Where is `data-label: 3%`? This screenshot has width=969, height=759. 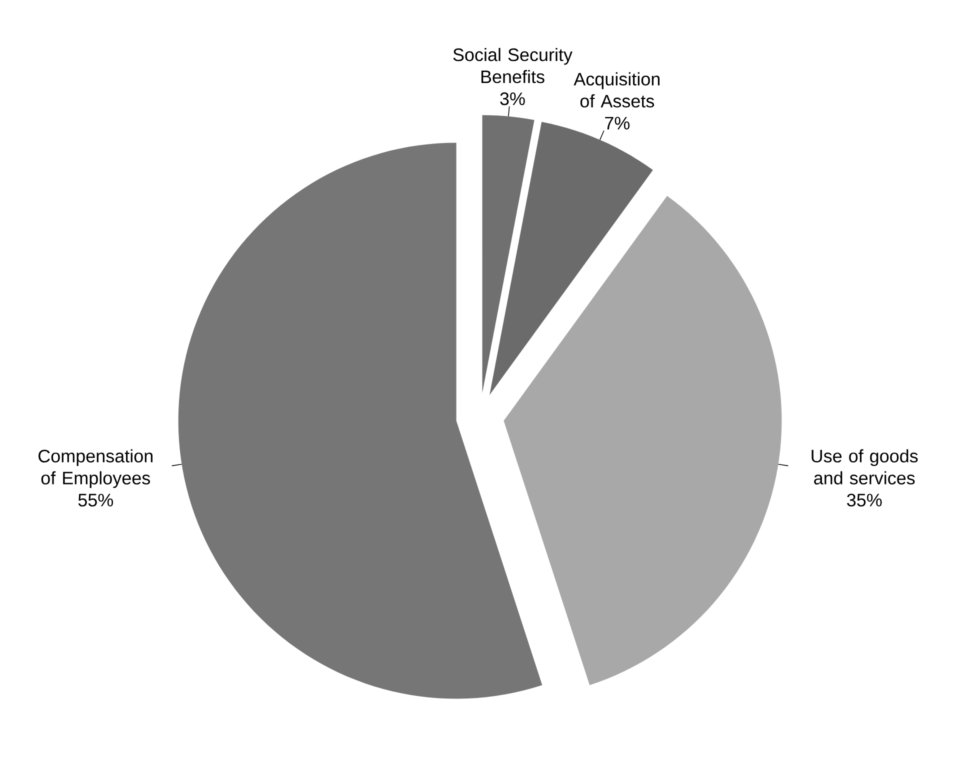
data-label: 3% is located at coordinates (512, 99).